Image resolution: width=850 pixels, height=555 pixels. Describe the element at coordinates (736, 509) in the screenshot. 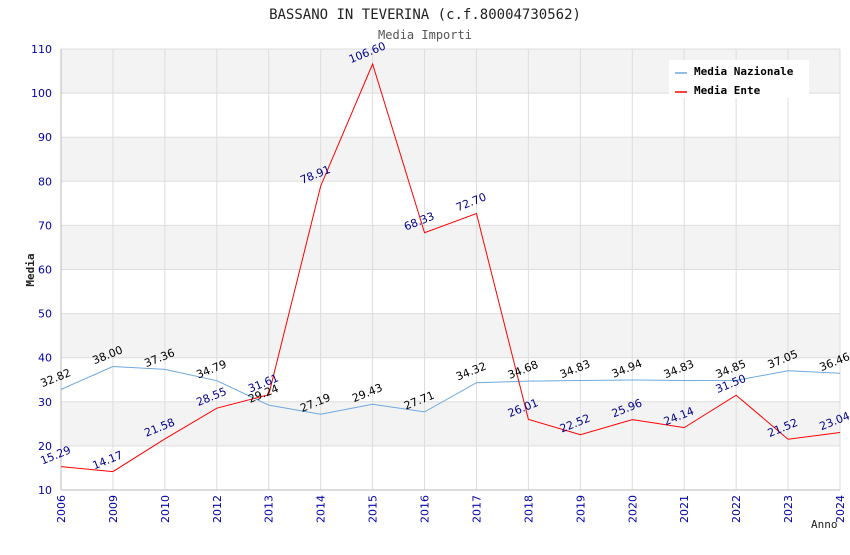

I see `x-tick-label: 2022` at that location.